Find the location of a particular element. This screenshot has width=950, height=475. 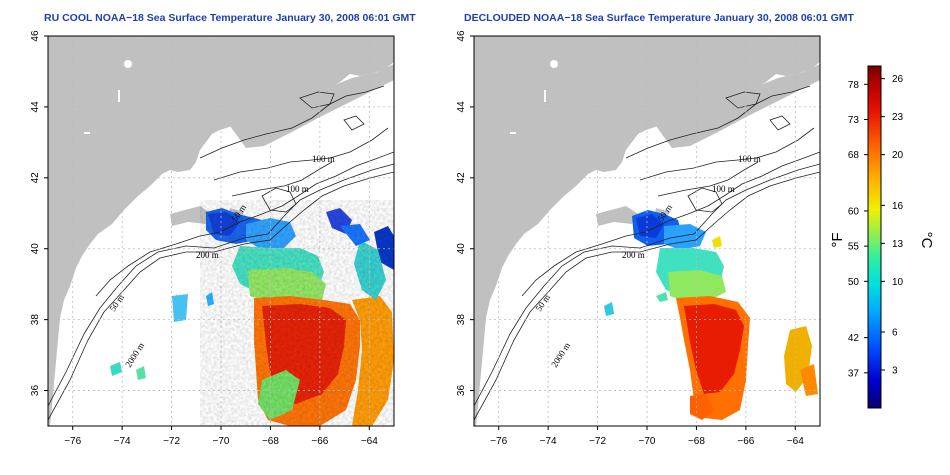

fahrenheit-tick-label: 78 is located at coordinates (854, 85).